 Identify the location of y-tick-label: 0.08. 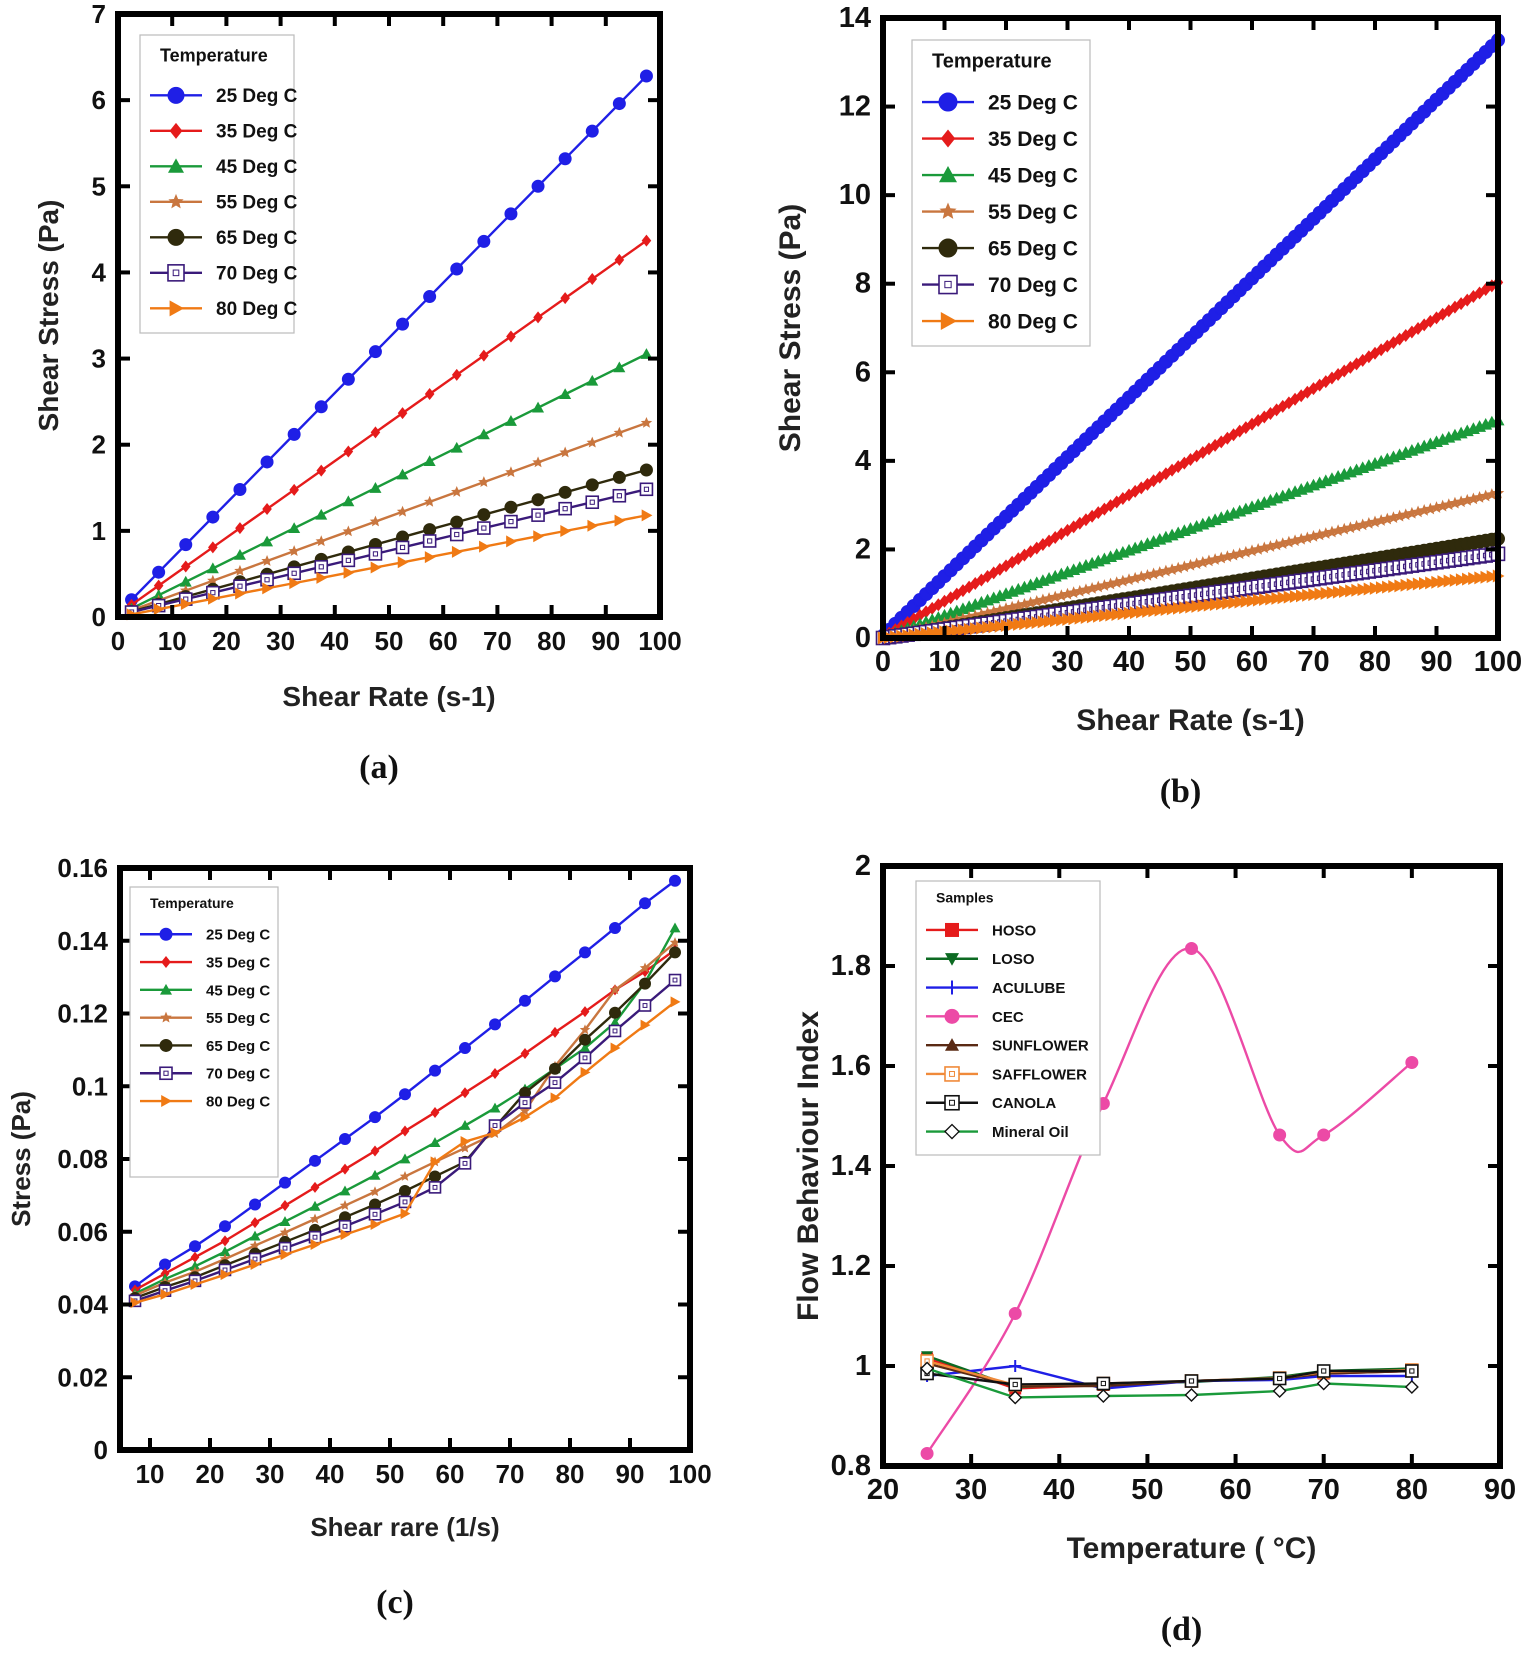
(82, 1159).